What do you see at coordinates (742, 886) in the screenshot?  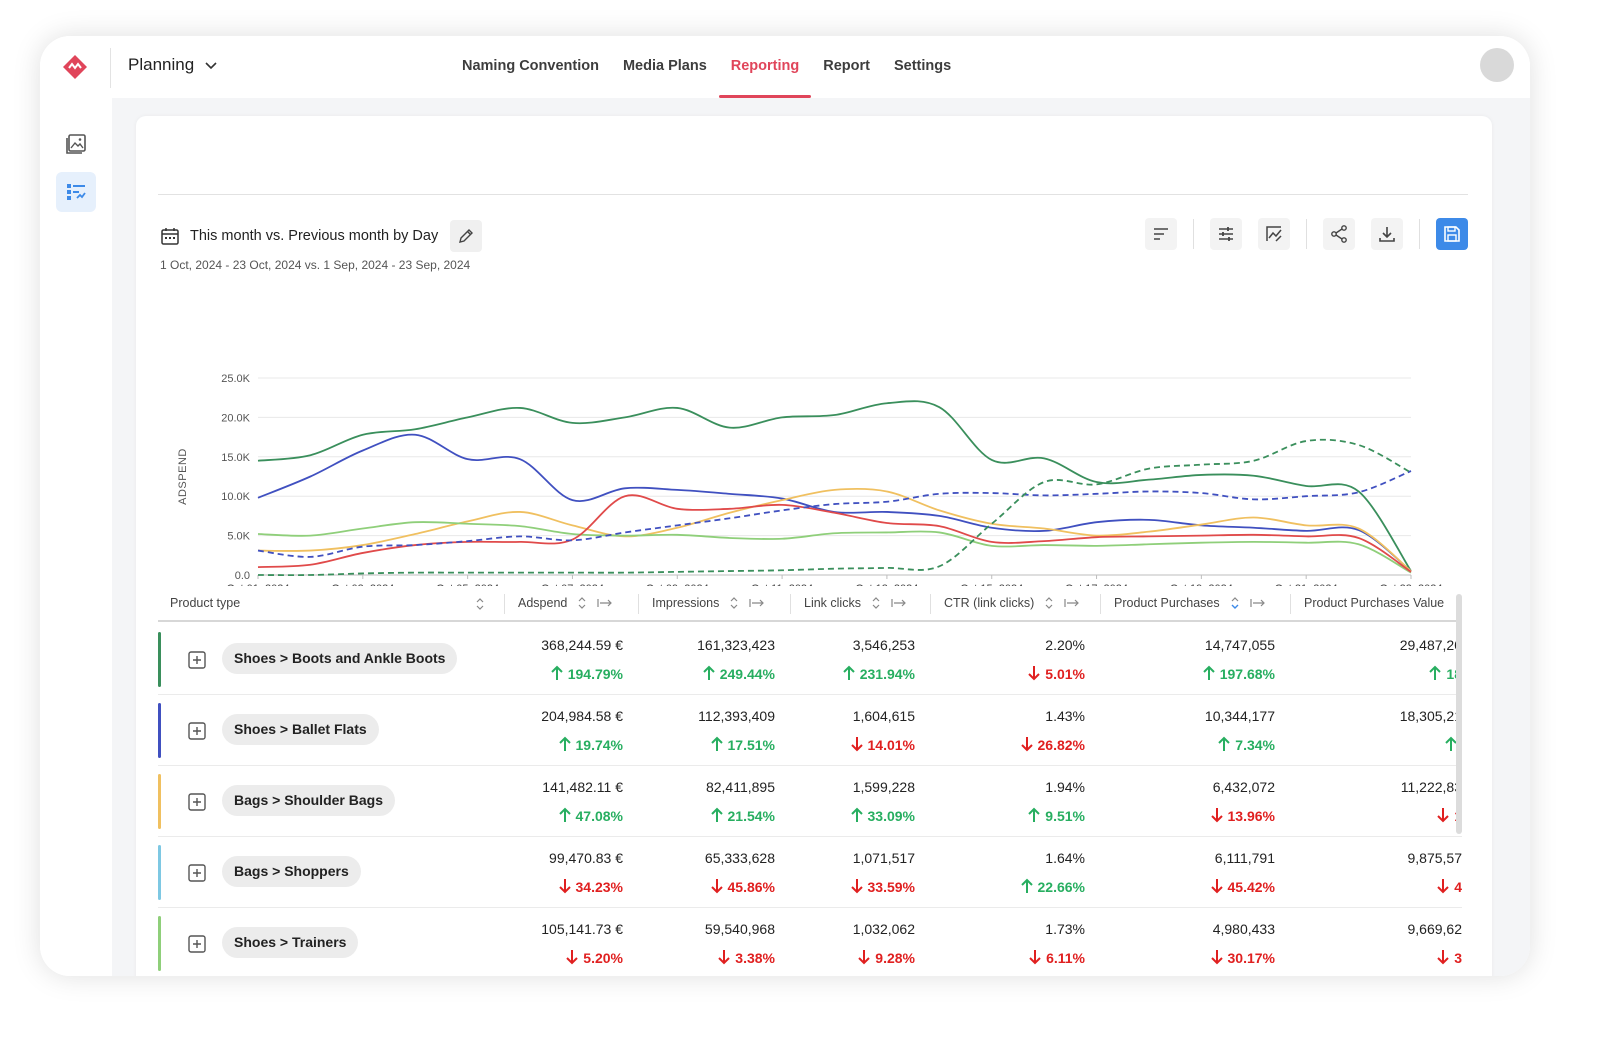 I see `cell-change: 45.86%` at bounding box center [742, 886].